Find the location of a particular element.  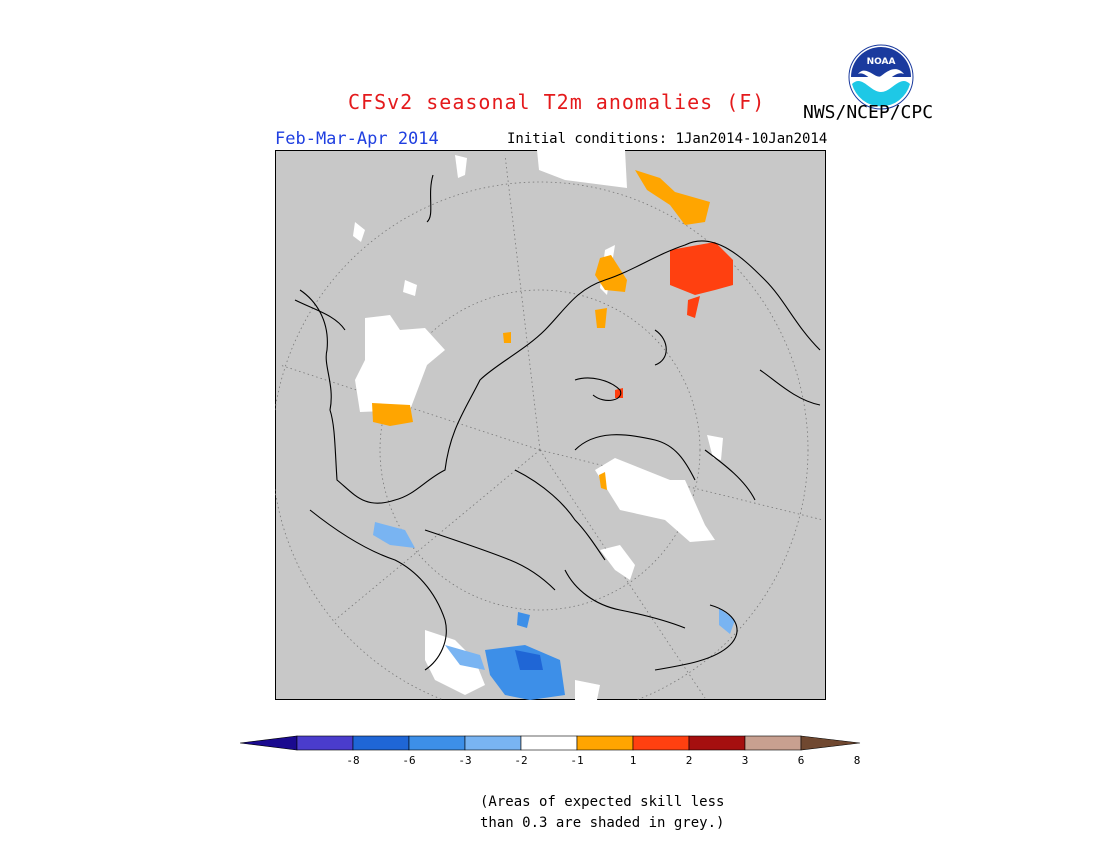

legend-tick-label: -2 is located at coordinates (520, 760).